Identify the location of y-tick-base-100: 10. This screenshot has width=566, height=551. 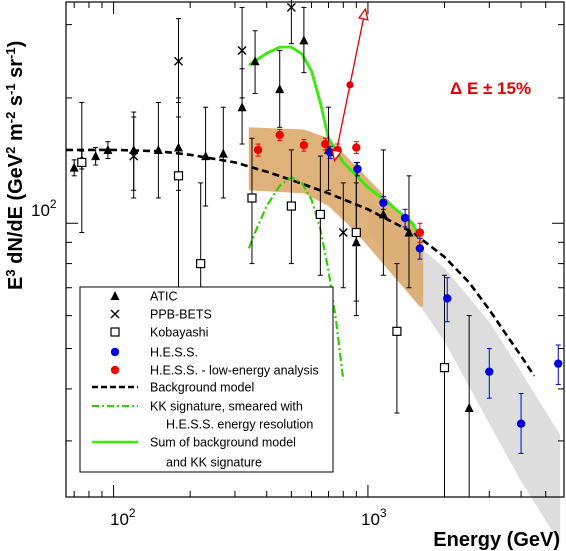
(40, 210).